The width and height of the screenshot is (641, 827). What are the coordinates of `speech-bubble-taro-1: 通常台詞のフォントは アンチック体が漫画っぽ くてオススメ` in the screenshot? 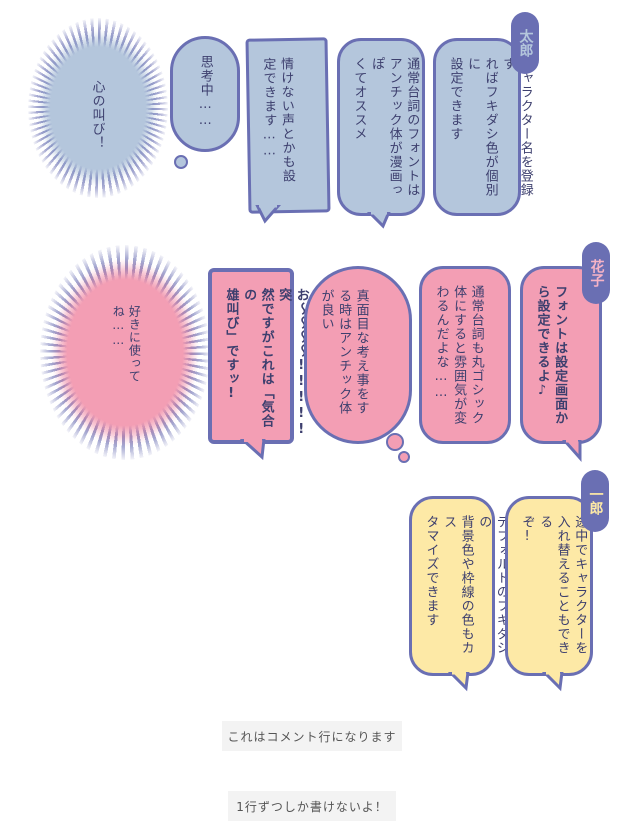 It's located at (381, 127).